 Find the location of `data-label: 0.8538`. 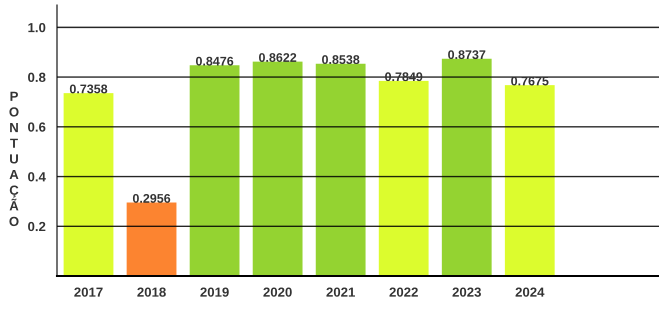

data-label: 0.8538 is located at coordinates (341, 59).